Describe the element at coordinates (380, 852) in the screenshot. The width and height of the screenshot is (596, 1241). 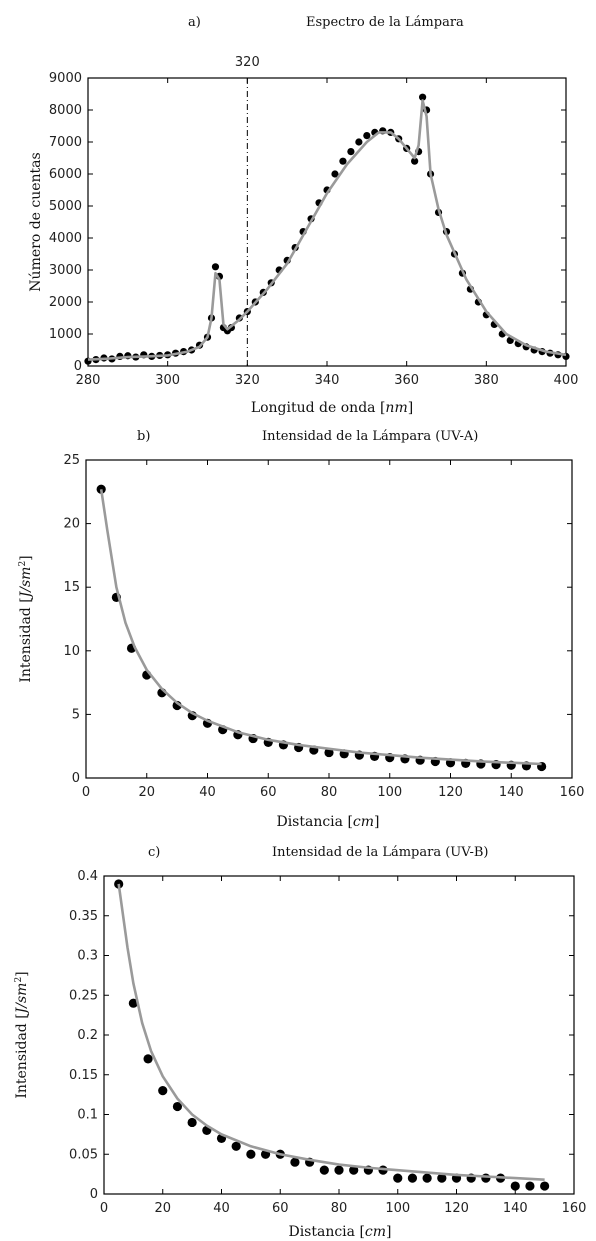
I see `chart-title-c: Intensidad de la Lámpara (UV-B)` at that location.